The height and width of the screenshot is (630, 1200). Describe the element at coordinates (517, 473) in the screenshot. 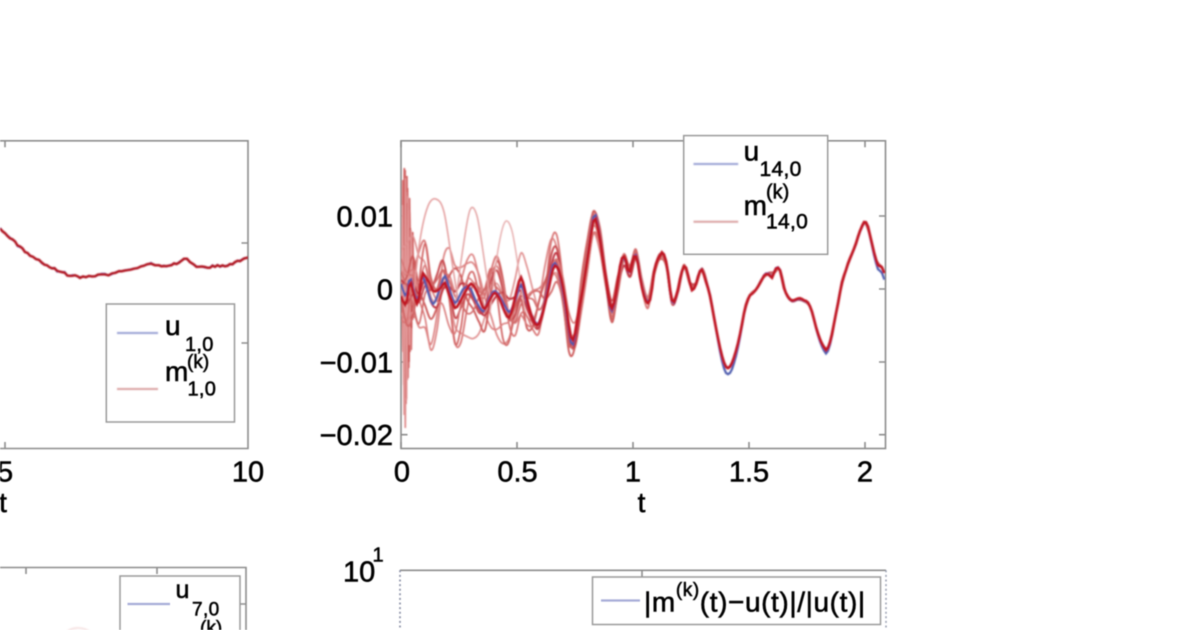

I see `svg-text: 0.5` at that location.